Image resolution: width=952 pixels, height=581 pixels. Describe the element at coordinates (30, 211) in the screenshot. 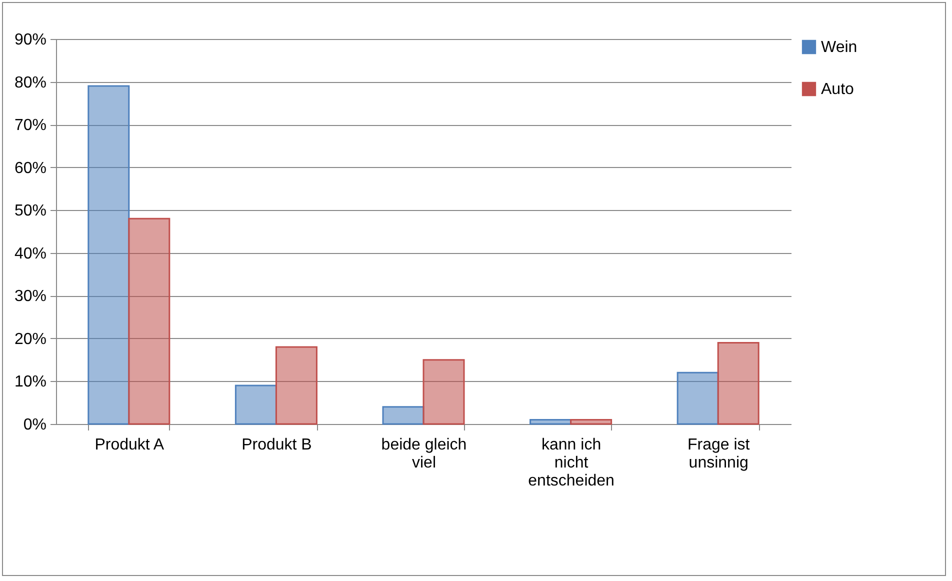

I see `y-tick-label: 50%` at that location.